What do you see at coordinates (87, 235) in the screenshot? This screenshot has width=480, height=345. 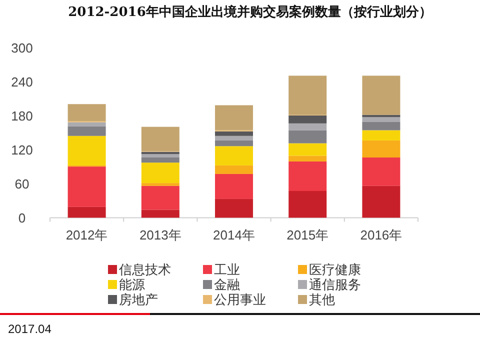 I see `x-tick-label: 2012年` at bounding box center [87, 235].